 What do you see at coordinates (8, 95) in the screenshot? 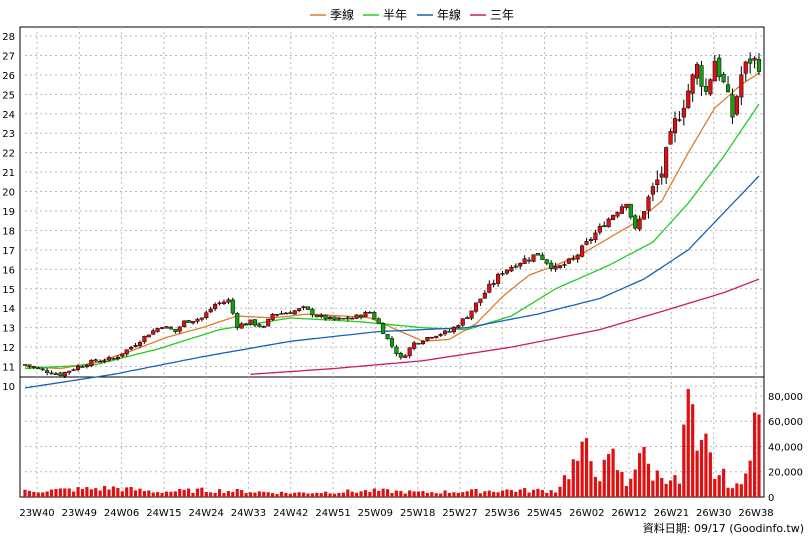
I see `price-tick-label: 25` at bounding box center [8, 95].